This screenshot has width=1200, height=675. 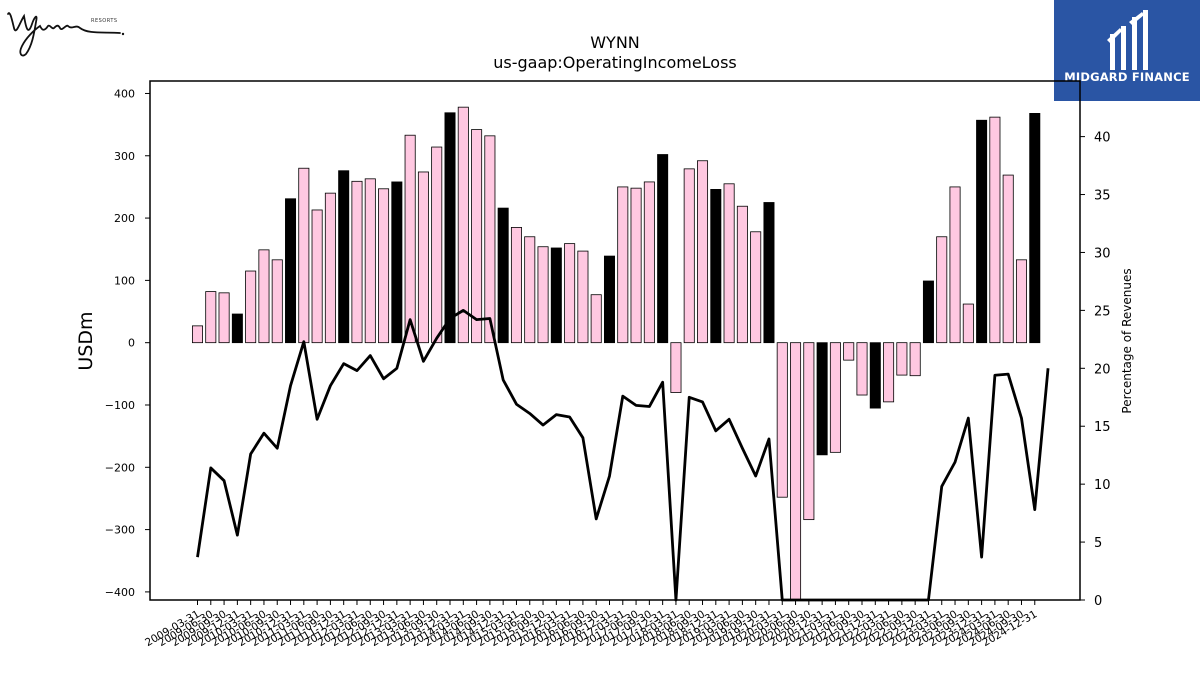 What do you see at coordinates (1102, 196) in the screenshot?
I see `y2-tick-label: 35` at bounding box center [1102, 196].